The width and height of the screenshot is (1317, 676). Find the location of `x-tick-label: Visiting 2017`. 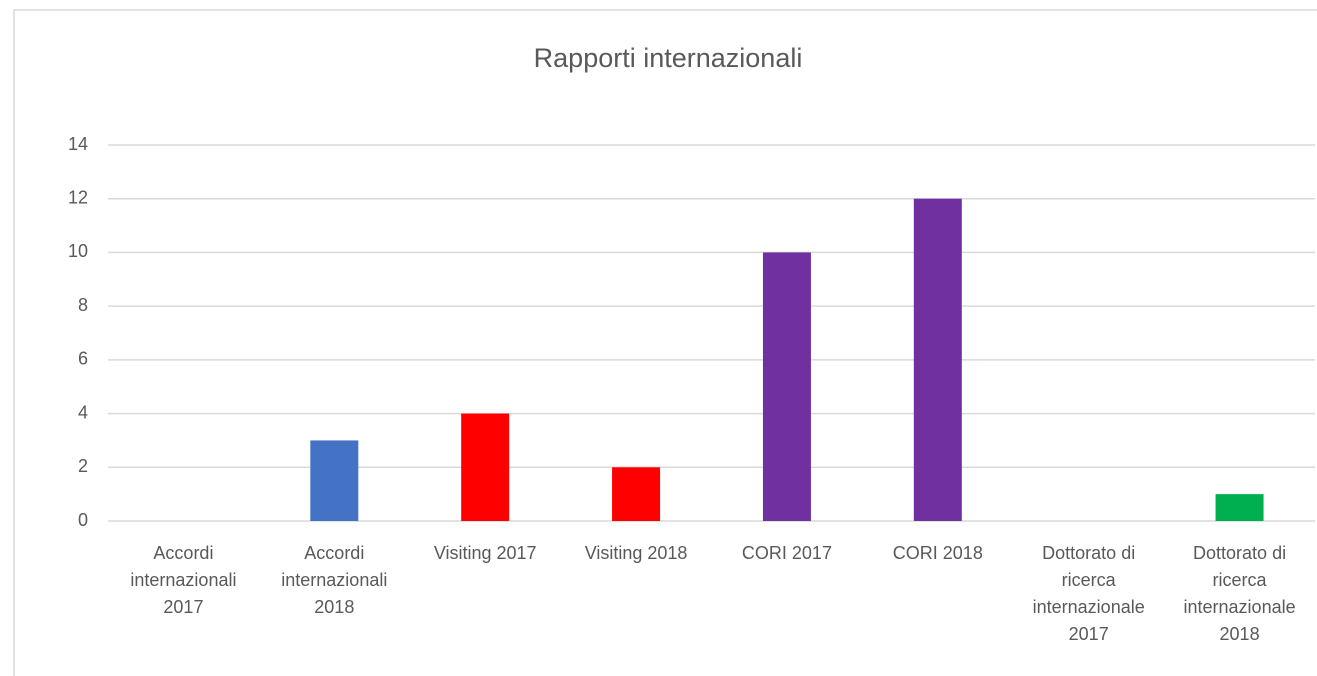

x-tick-label: Visiting 2017 is located at coordinates (485, 553).